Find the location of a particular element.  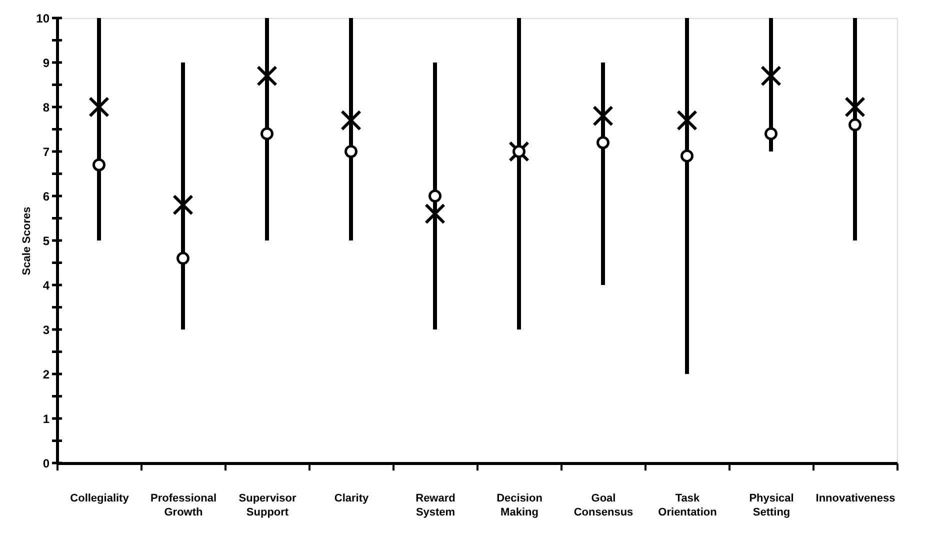

y-tick-label: 9 is located at coordinates (46, 63).